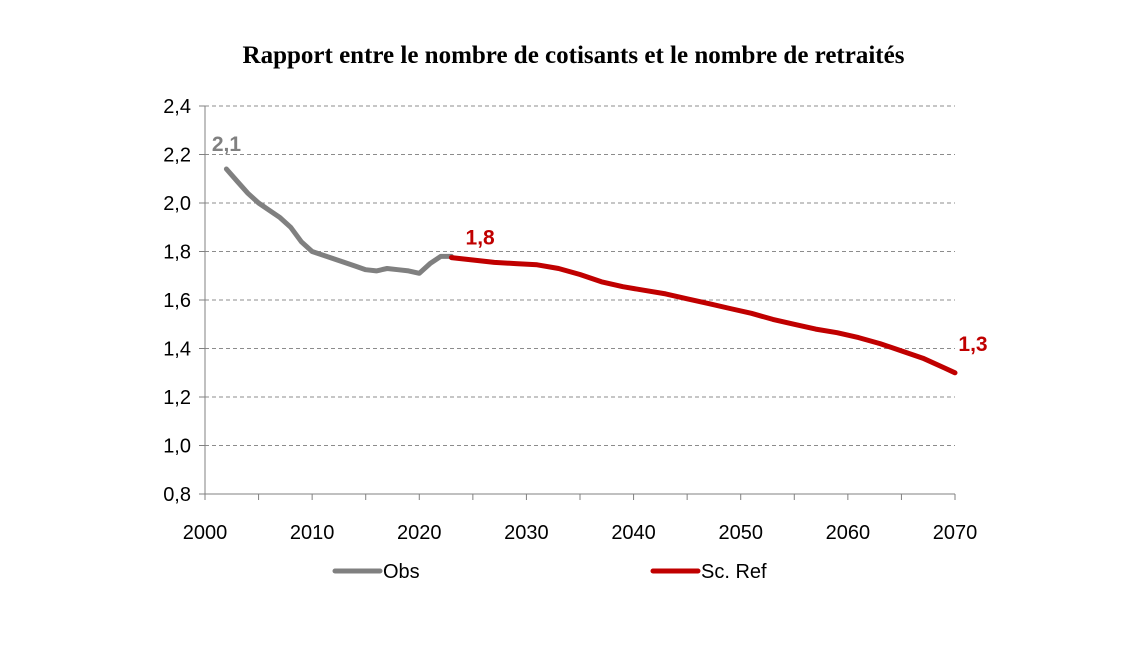 Image resolution: width=1147 pixels, height=645 pixels. I want to click on series-line-sc-ref, so click(703, 315).